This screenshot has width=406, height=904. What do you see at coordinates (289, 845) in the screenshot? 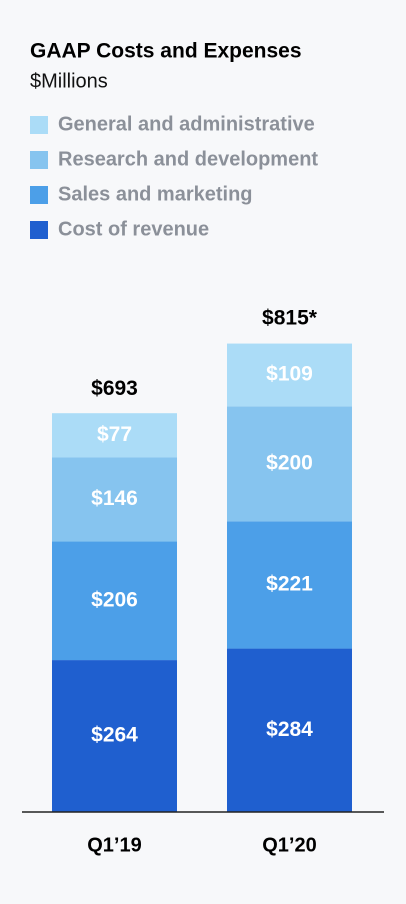
I see `x-tick-label: Q1’20` at bounding box center [289, 845].